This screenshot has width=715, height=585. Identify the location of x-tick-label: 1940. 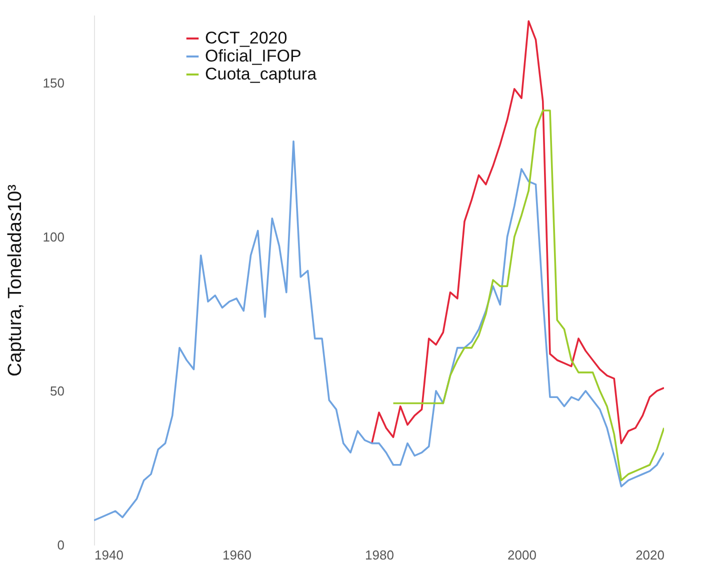
(109, 555).